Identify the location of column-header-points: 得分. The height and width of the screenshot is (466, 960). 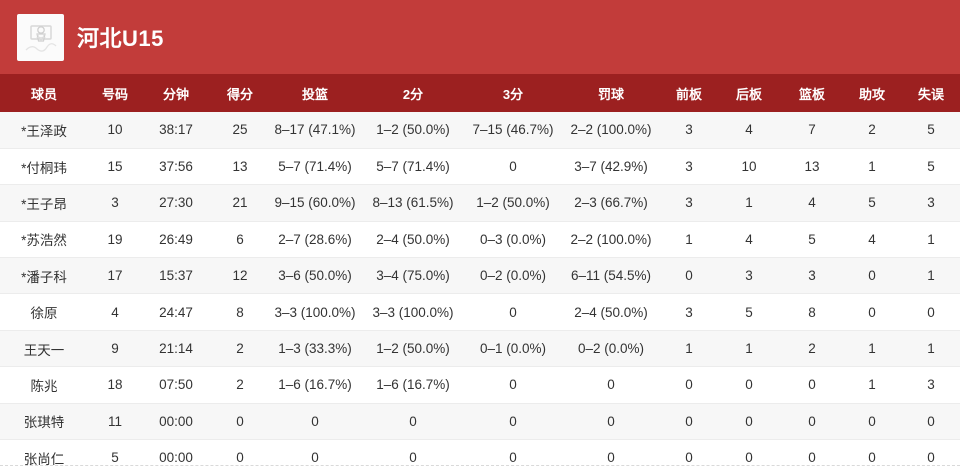
(240, 93).